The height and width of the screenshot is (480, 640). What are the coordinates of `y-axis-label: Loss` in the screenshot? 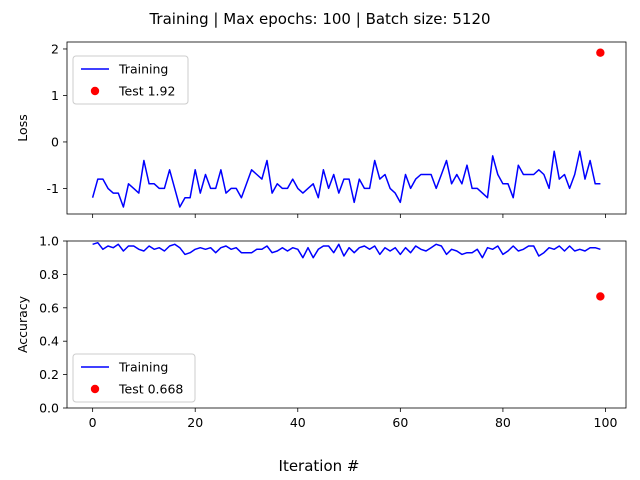 It's located at (22, 127).